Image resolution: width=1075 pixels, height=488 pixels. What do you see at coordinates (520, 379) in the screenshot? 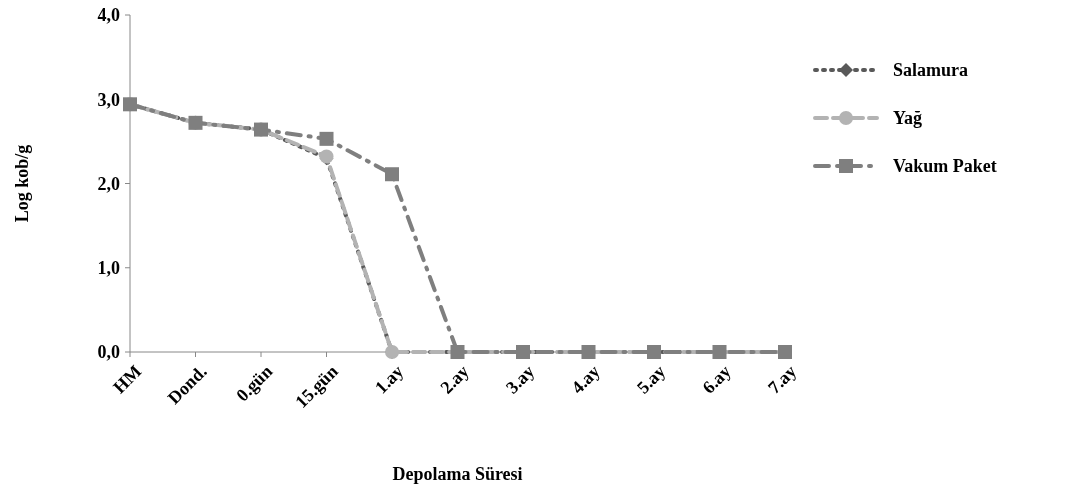
I see `x-tick-label: 3.ay` at bounding box center [520, 379].